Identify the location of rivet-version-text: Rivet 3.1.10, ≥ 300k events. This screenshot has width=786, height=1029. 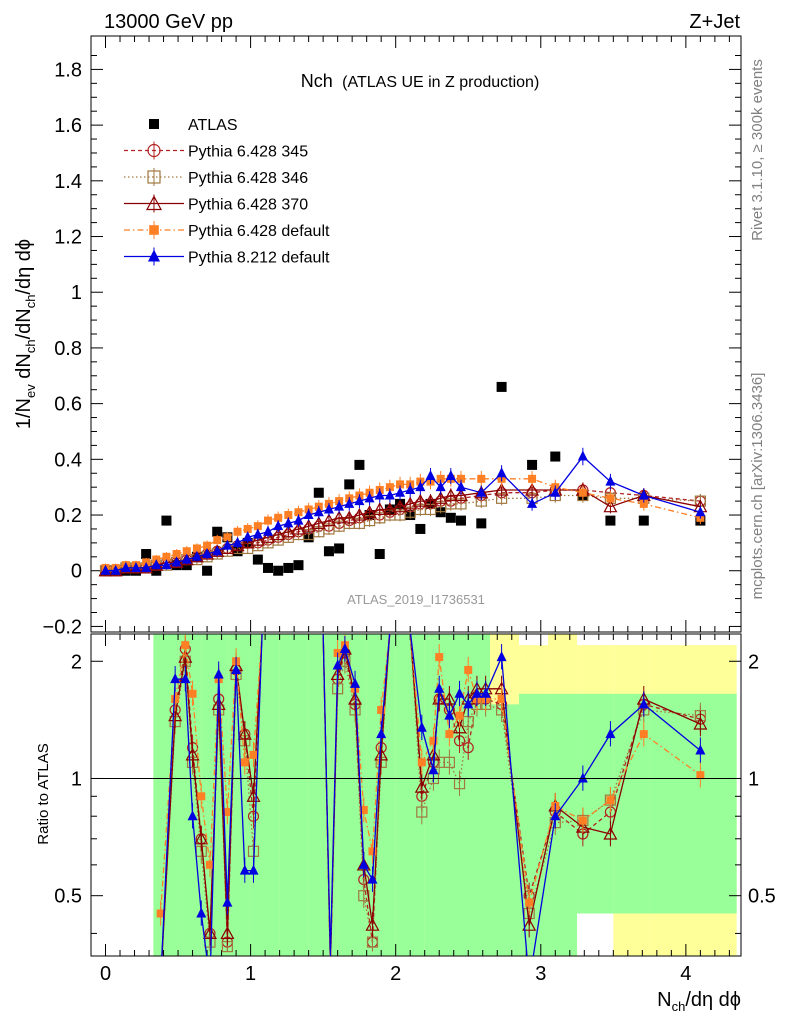
(757, 150).